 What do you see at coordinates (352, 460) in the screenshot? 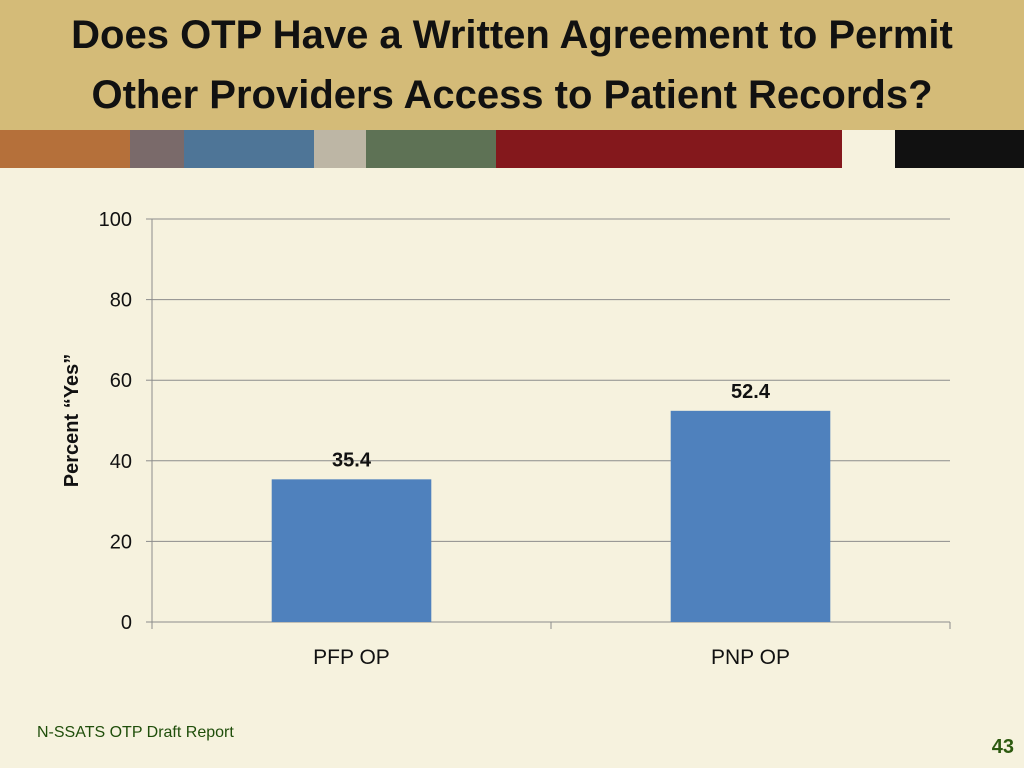
I see `data-label: 35.4` at bounding box center [352, 460].